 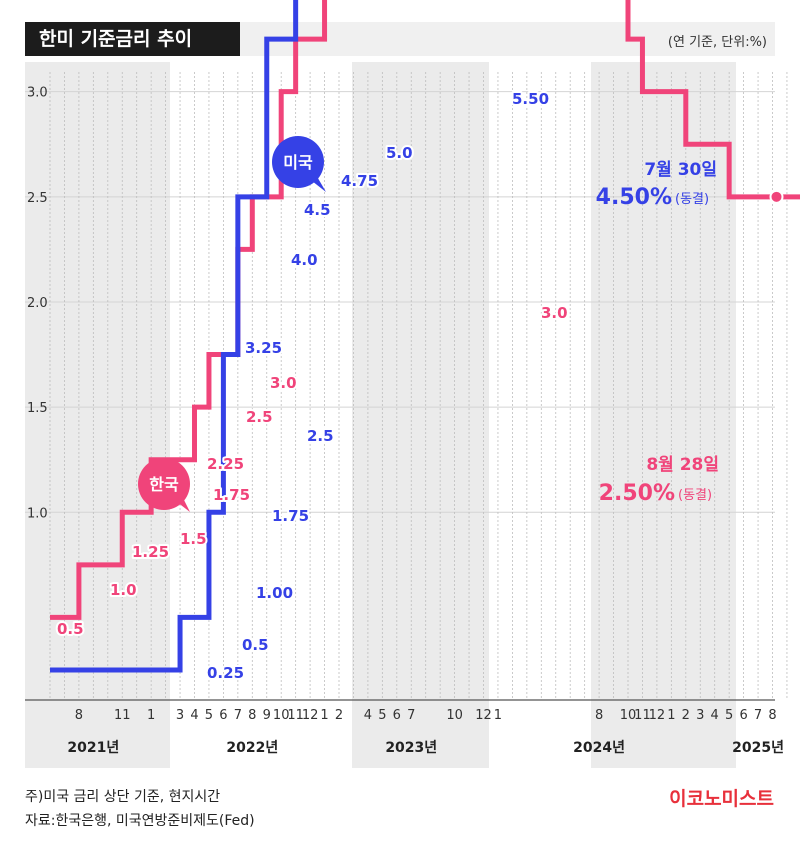 I want to click on year-label: 2024년, so click(x=599, y=748).